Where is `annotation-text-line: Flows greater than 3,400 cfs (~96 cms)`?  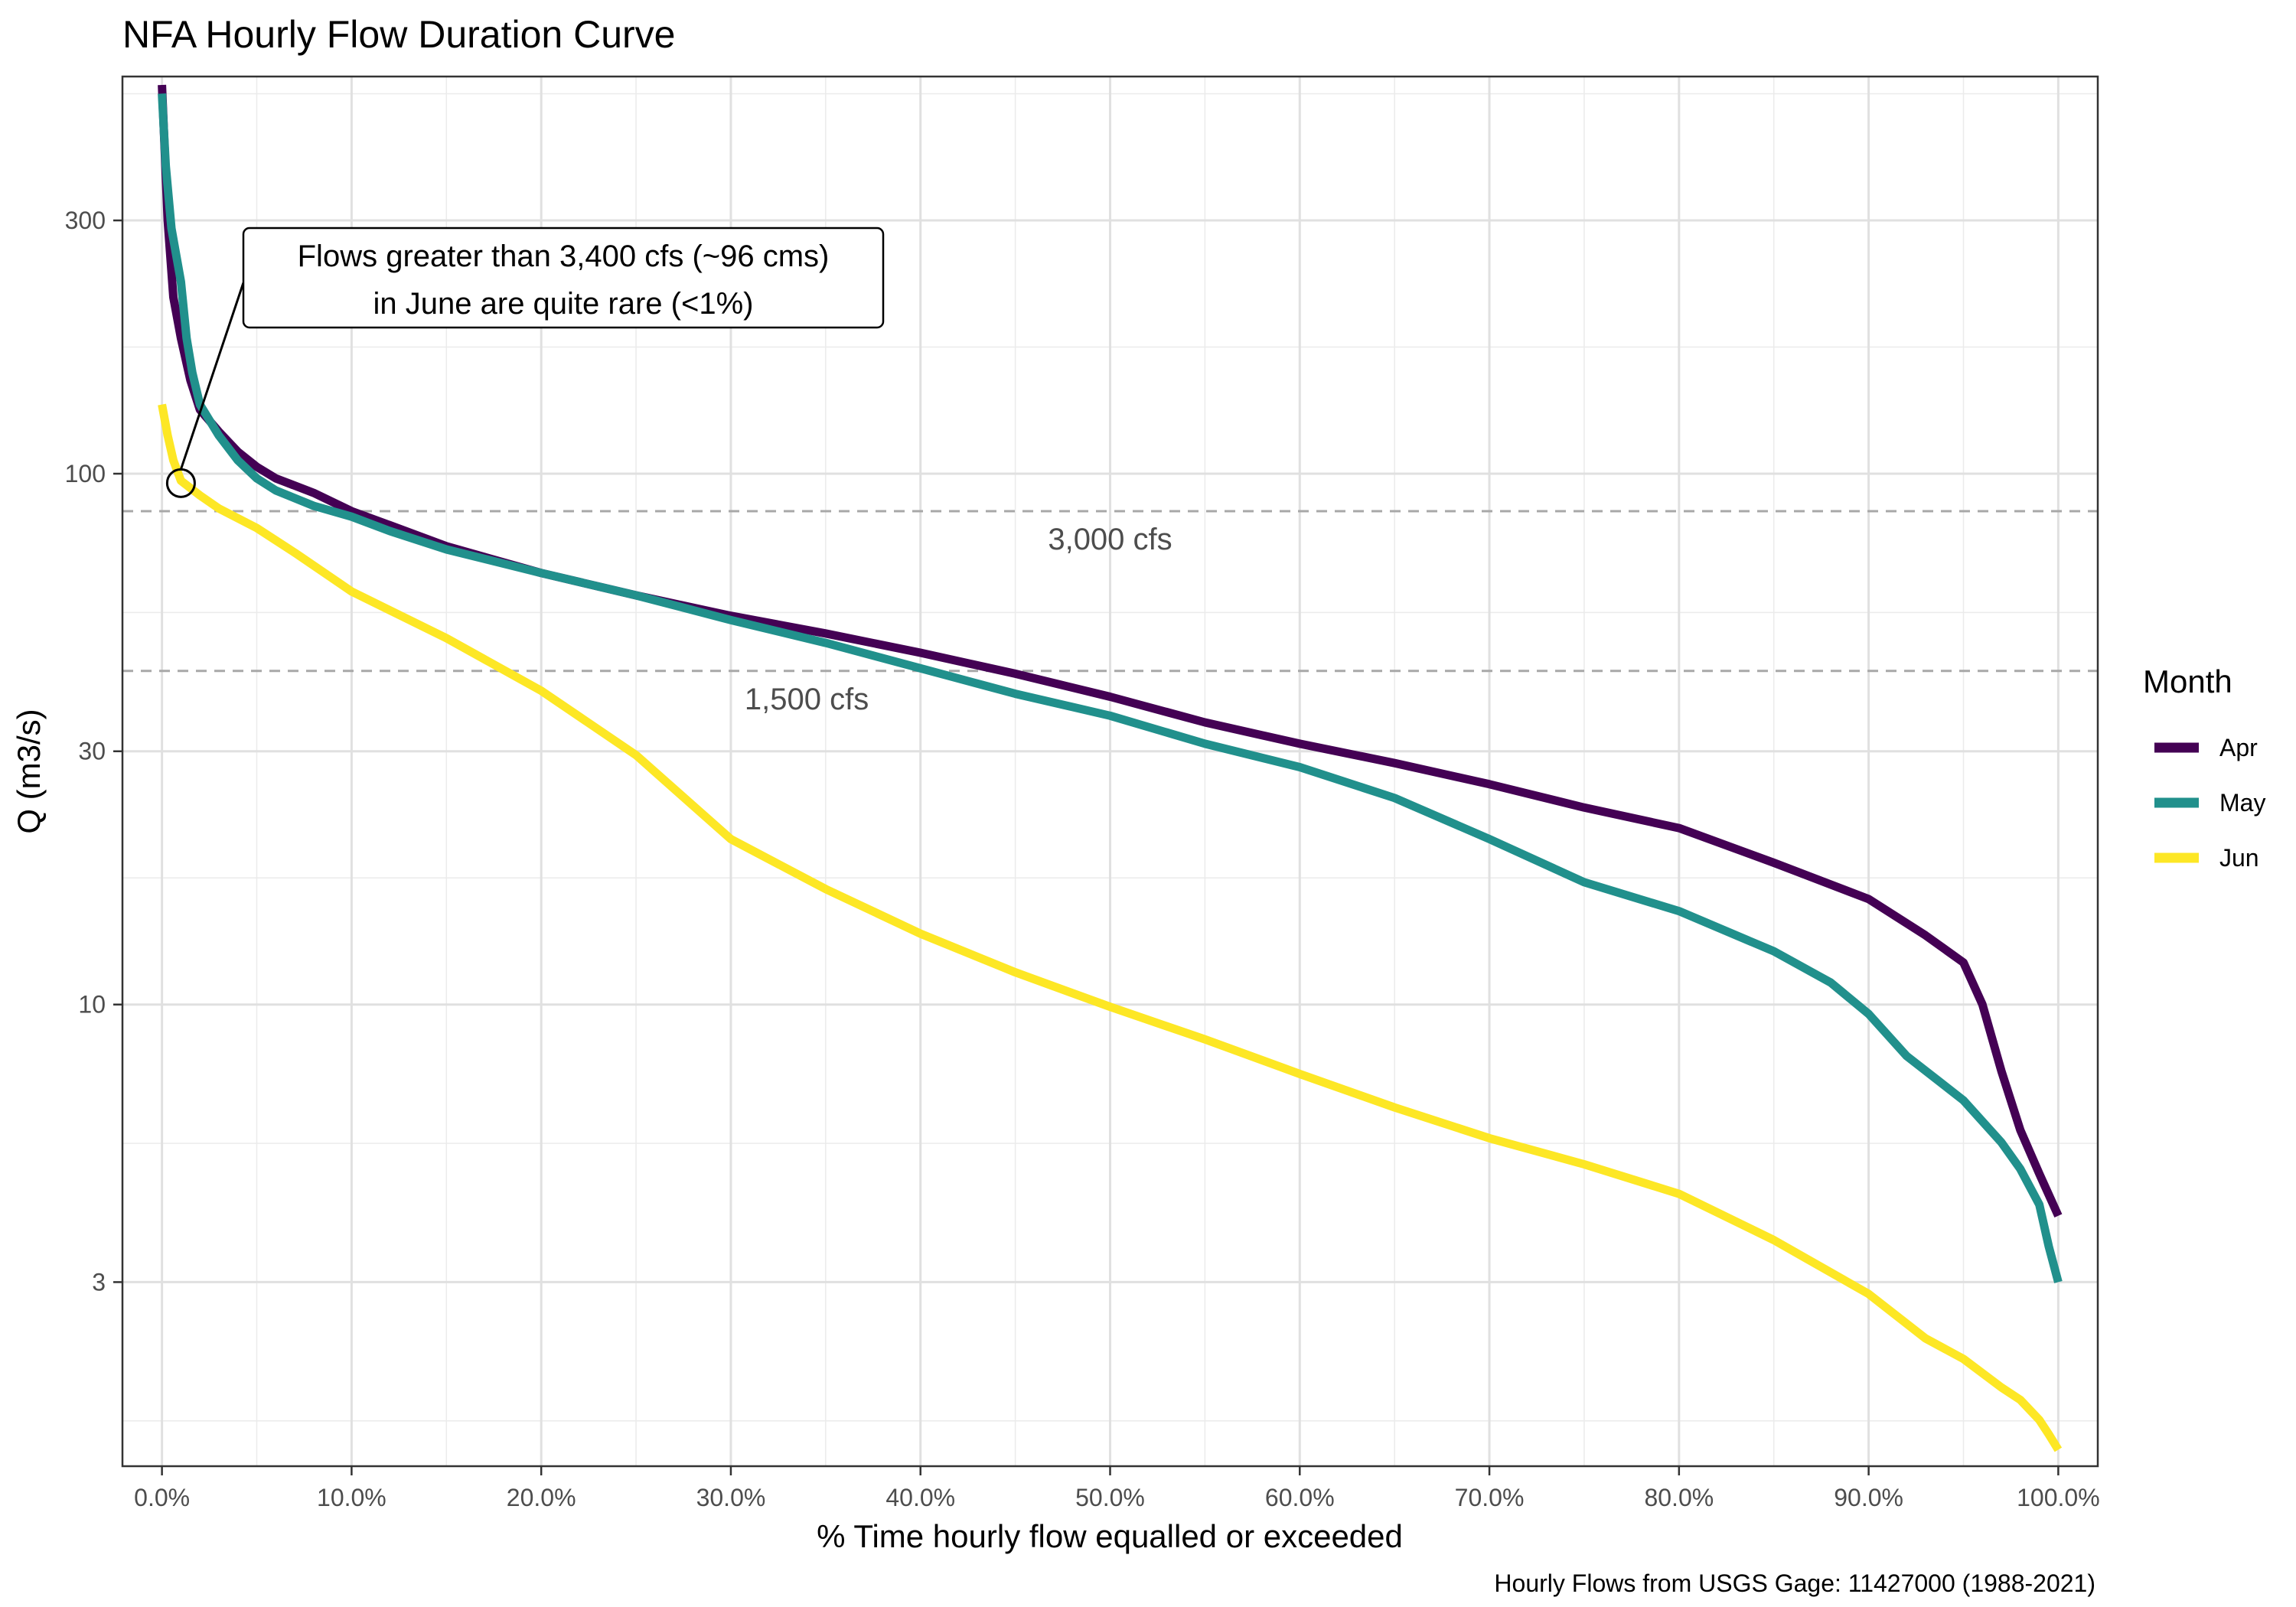
annotation-text-line: Flows greater than 3,400 cfs (~96 cms) is located at coordinates (564, 256).